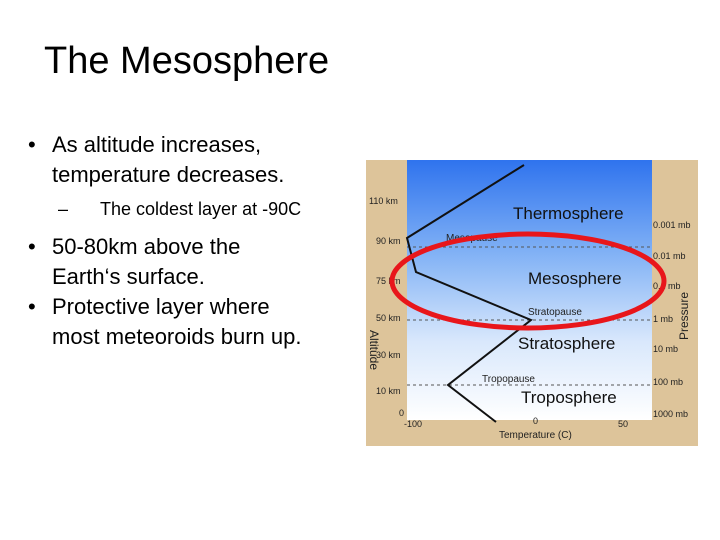 This screenshot has width=720, height=540. I want to click on altitude-tick: 90 km, so click(388, 241).